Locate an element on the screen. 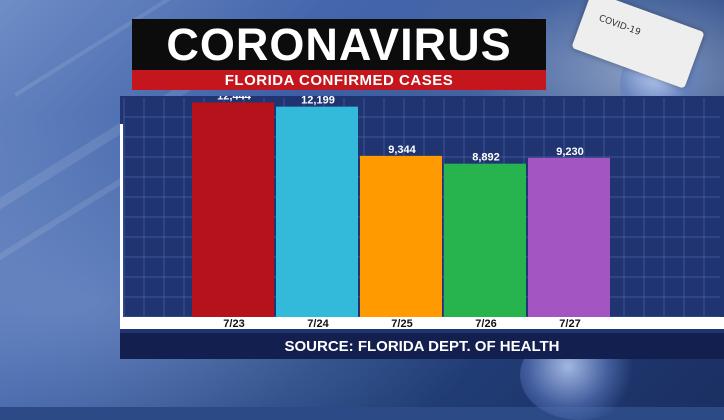 Image resolution: width=724 pixels, height=420 pixels. test-card-label: COVID-19 is located at coordinates (619, 26).